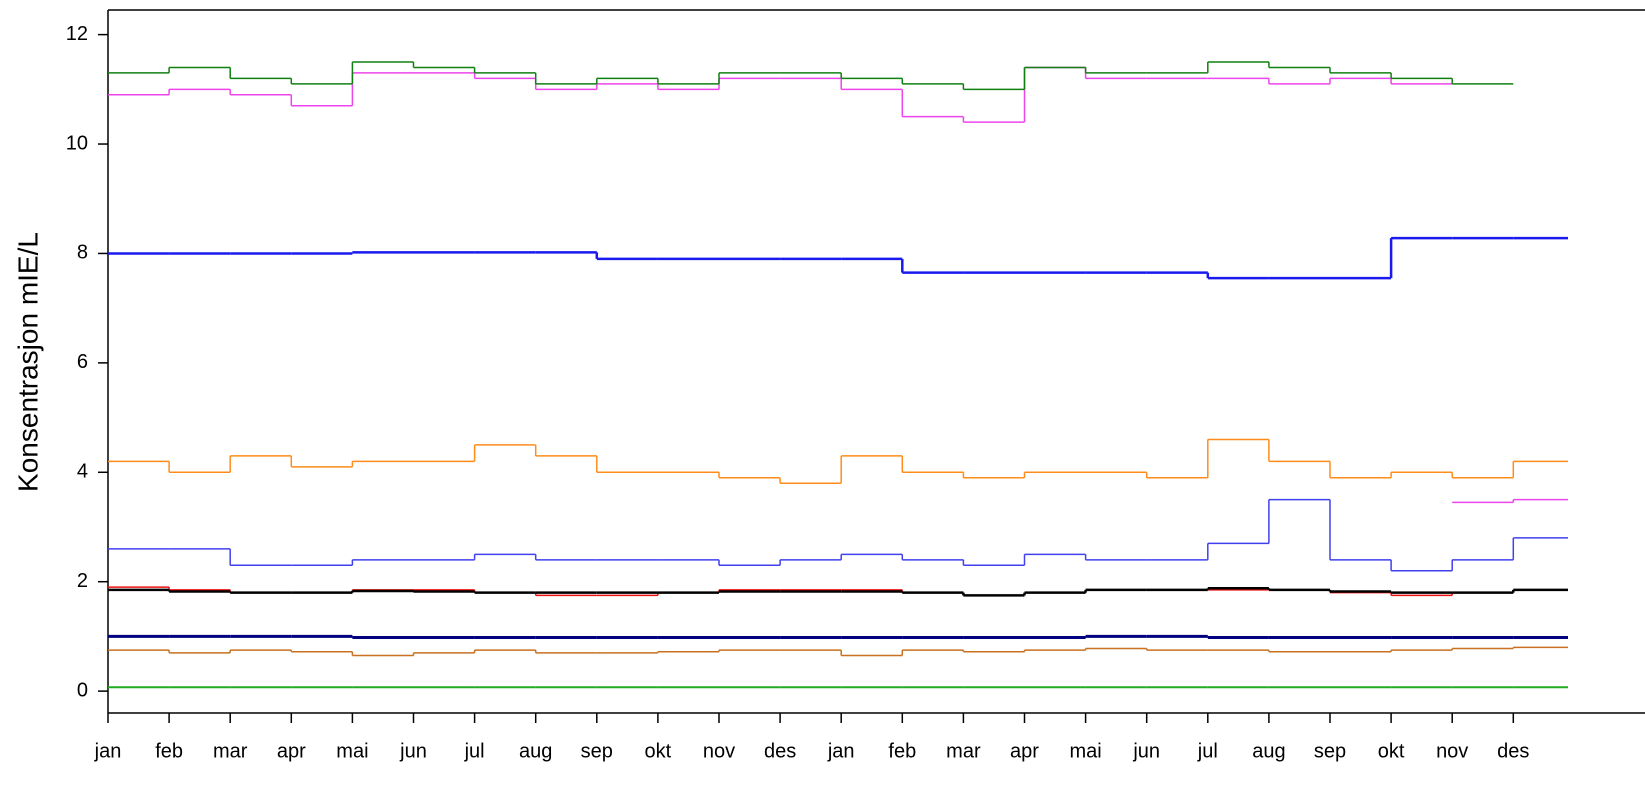 The image size is (1645, 805). I want to click on y-tick-label: 4, so click(82, 472).